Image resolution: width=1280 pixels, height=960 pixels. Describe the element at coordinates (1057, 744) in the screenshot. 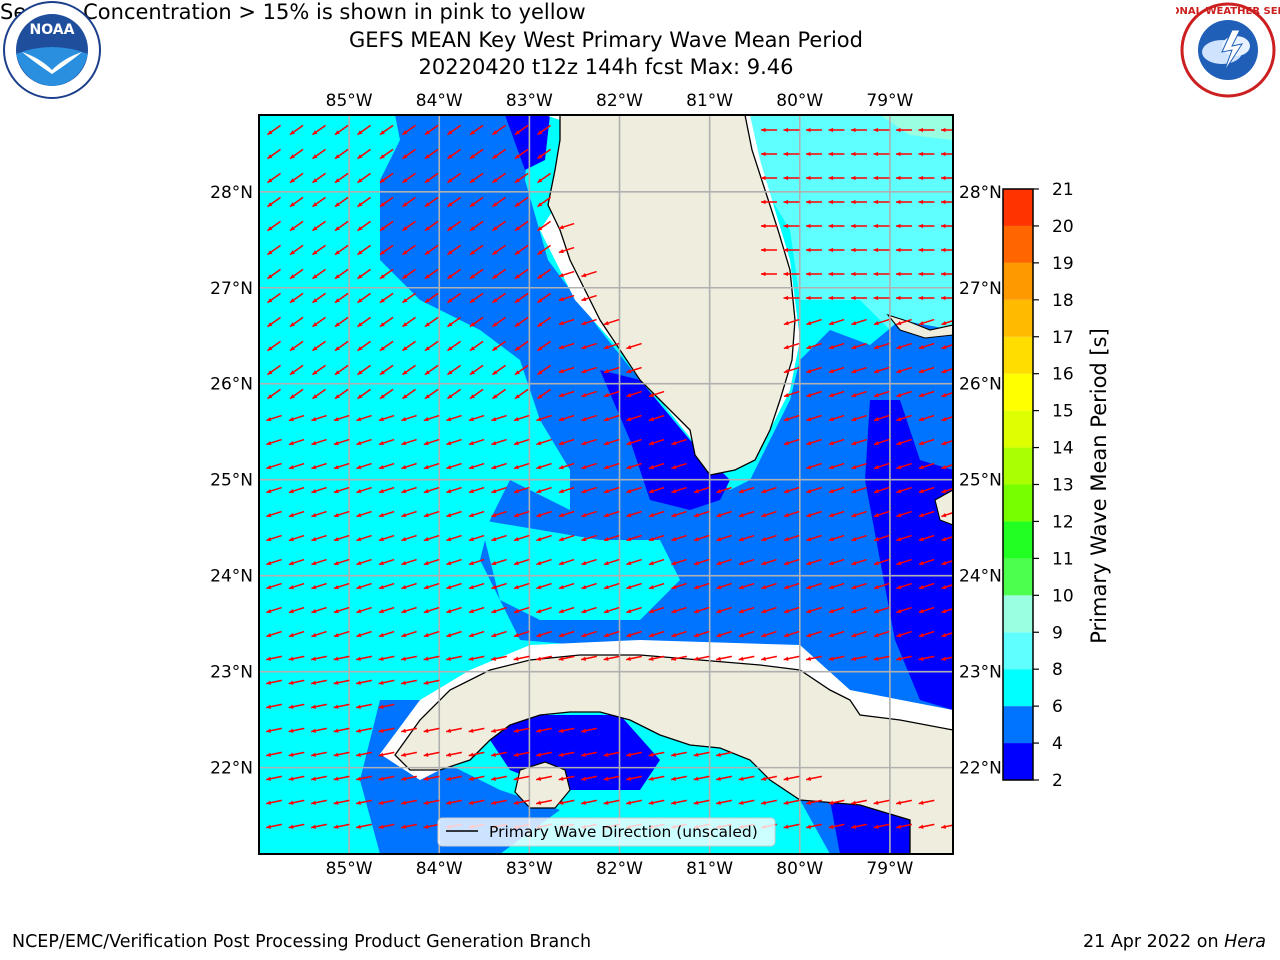

I see `colorbar-tick-label: 4` at that location.